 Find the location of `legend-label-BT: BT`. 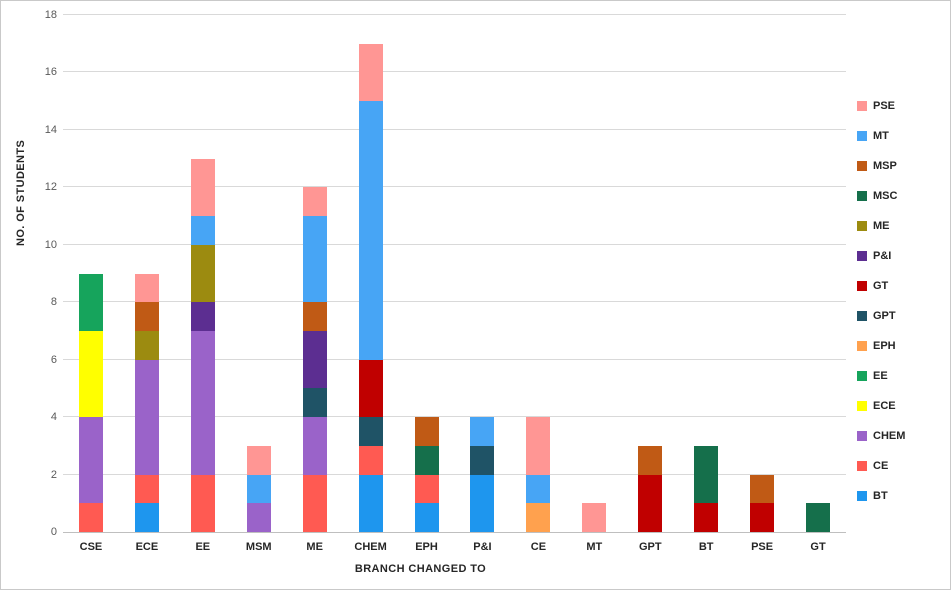

legend-label-BT: BT is located at coordinates (880, 496).